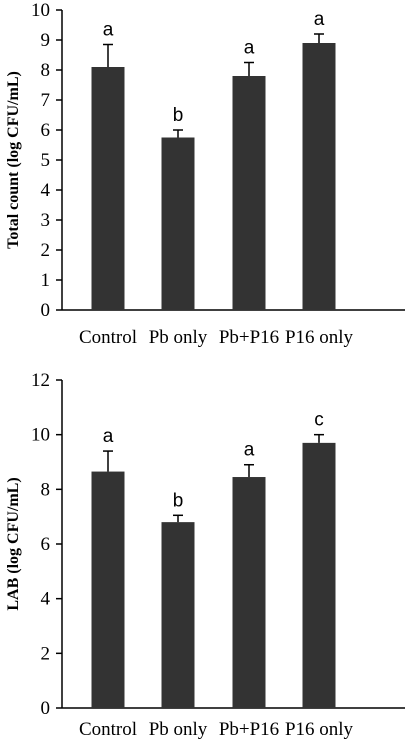 This screenshot has width=413, height=747. I want to click on y-tick-label: 3, so click(46, 220).